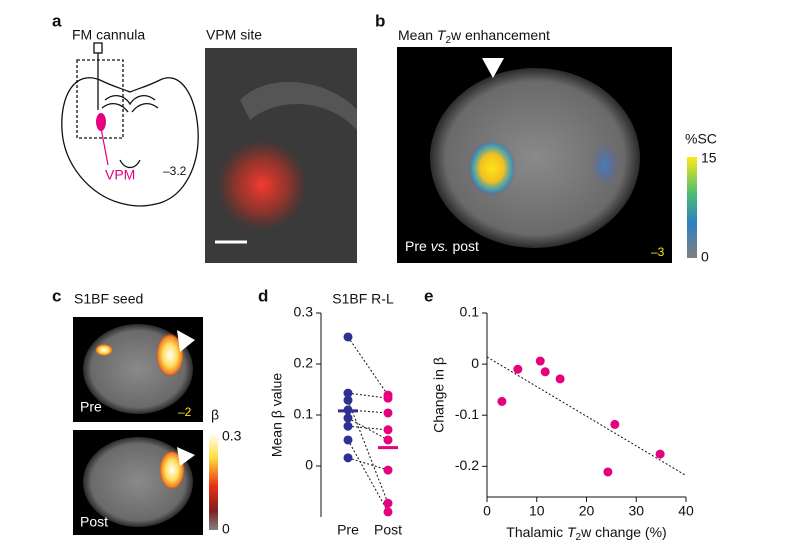  I want to click on brain-slice, so click(535, 158).